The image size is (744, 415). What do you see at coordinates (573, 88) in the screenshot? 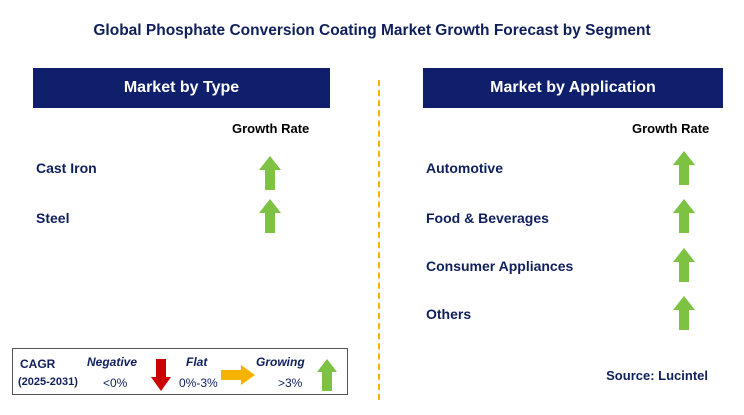
I see `application-panel-header: Market by Application` at bounding box center [573, 88].